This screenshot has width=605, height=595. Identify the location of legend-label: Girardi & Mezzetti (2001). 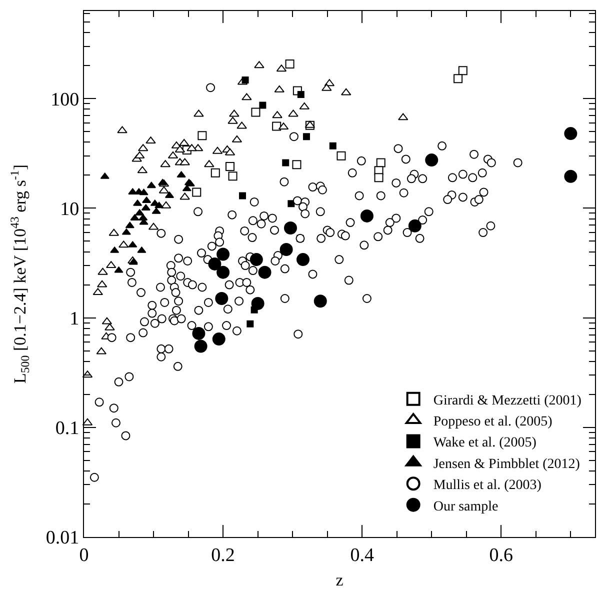
(507, 400).